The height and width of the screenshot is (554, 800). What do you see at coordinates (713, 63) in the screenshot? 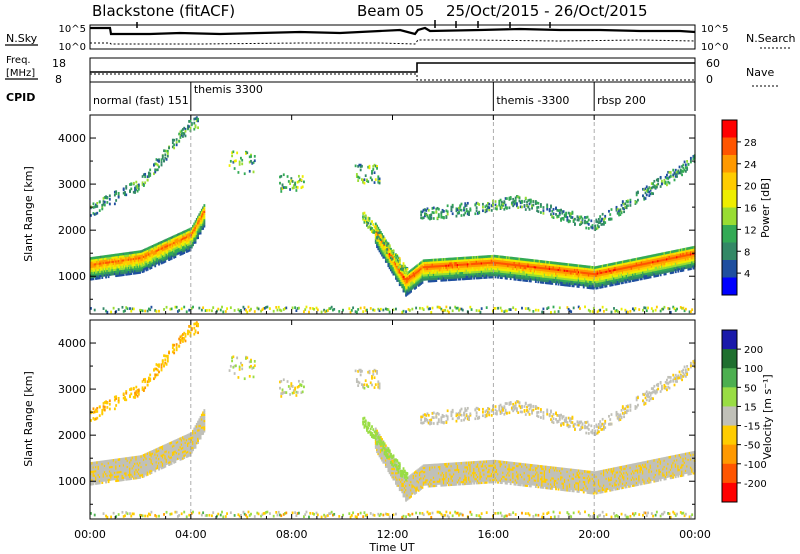
I see `nave-tick-hi: 60` at bounding box center [713, 63].